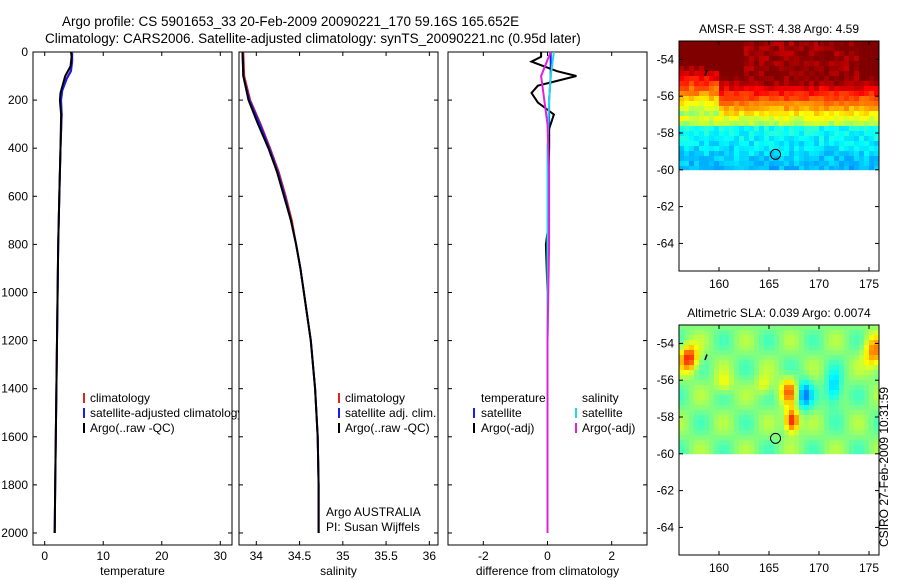  I want to click on x-tick-label: 20, so click(162, 556).